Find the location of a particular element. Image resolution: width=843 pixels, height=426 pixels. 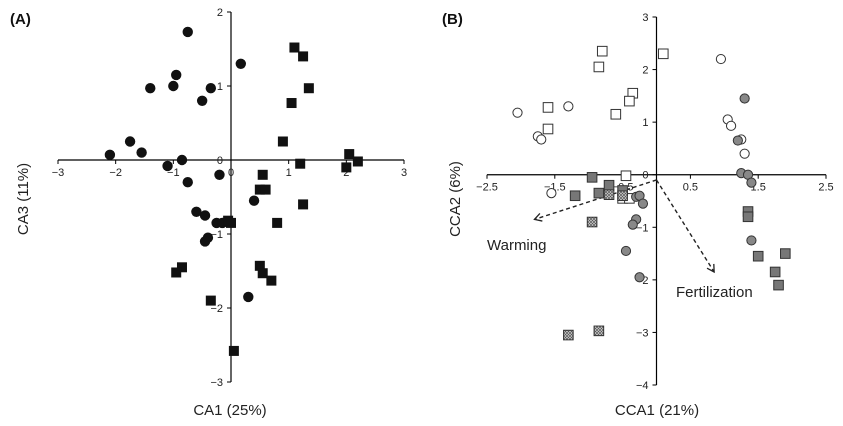

panel-a-x-axis-label: CA1 (25%) is located at coordinates (229, 410).